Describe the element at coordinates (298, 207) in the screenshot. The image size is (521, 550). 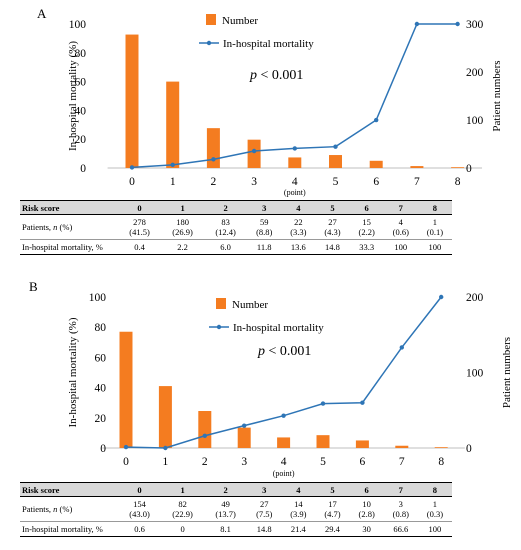
I see `risk-score-4: 4` at that location.